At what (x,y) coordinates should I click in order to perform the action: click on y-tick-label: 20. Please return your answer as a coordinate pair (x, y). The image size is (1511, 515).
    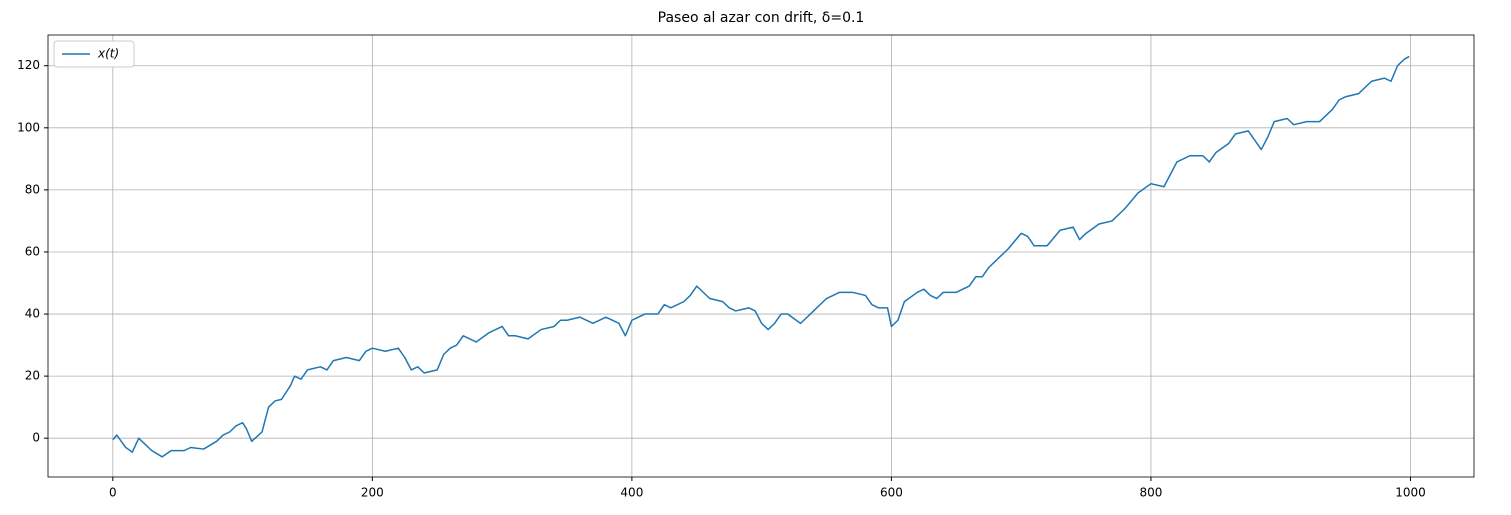
    Looking at the image, I should click on (32, 376).